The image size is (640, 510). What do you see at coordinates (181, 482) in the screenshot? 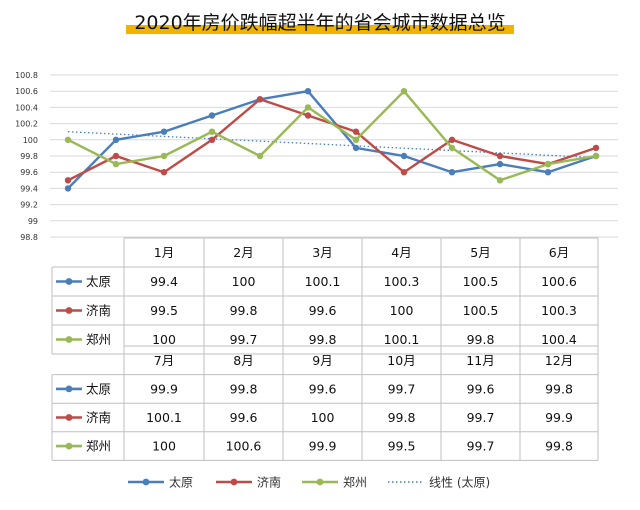
I see `legend-label: 太原` at bounding box center [181, 482].